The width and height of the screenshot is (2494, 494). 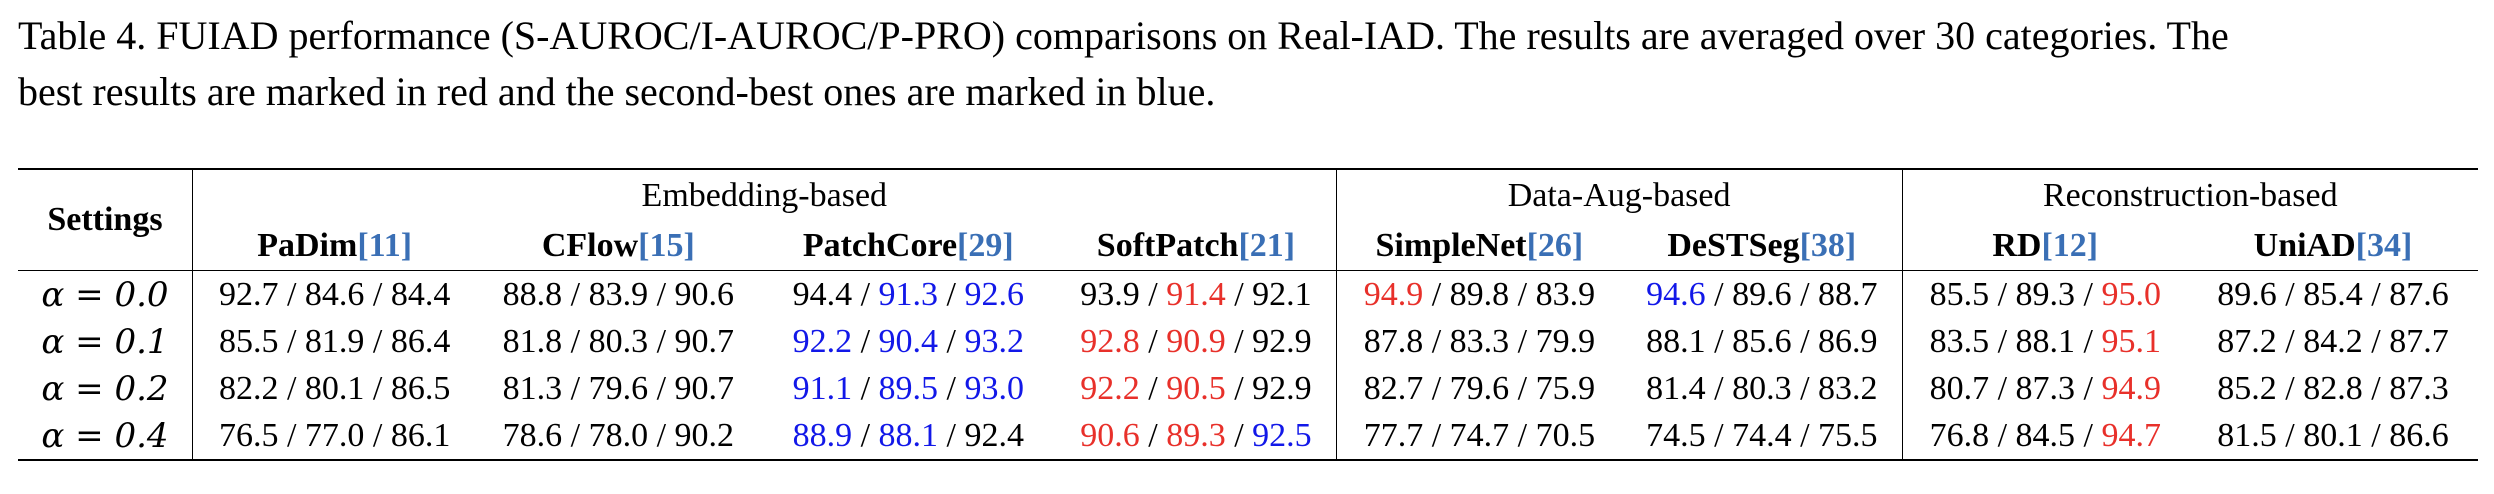 I want to click on citation-link: [21], so click(x=1267, y=245).